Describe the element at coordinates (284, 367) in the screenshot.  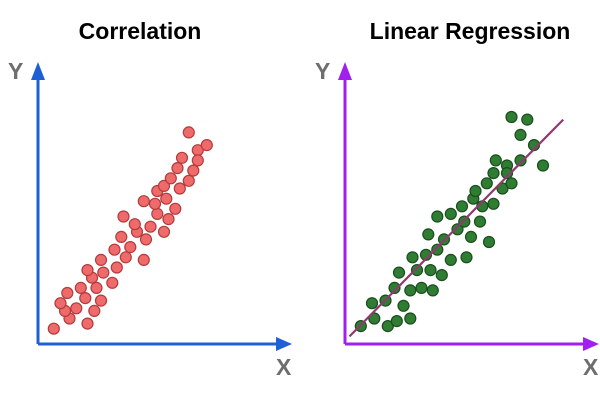
I see `left-x-axis-label: X` at that location.